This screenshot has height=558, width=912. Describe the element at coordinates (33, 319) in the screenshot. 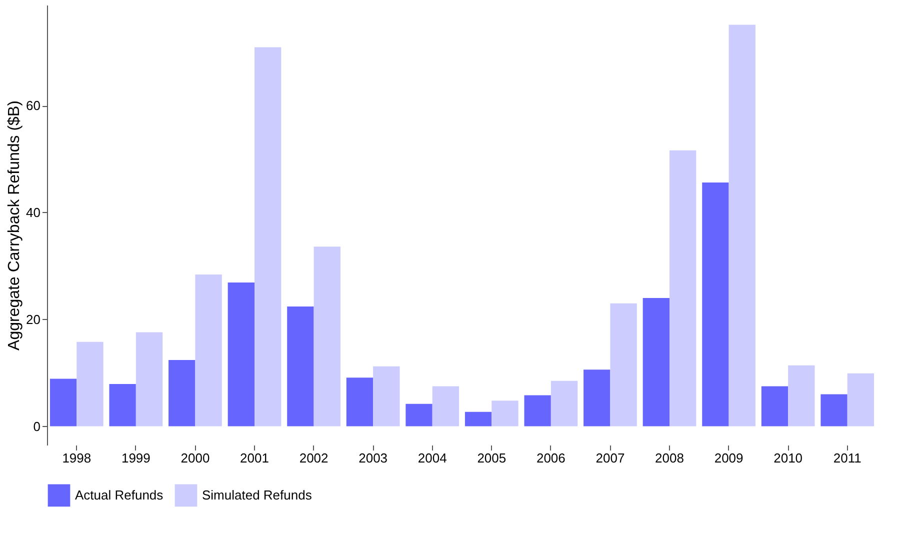

I see `y-tick-label: 20` at that location.